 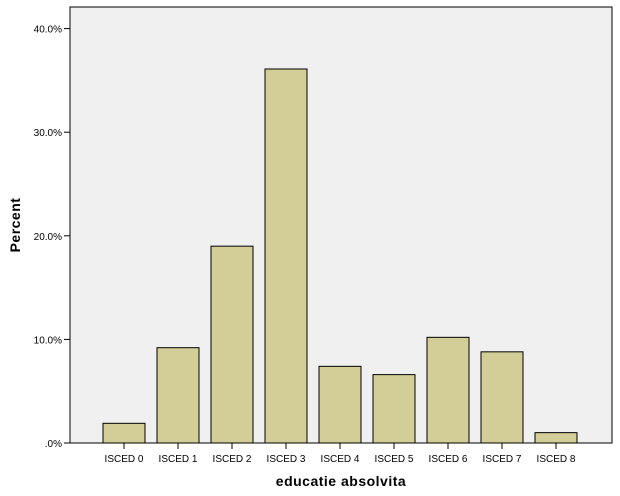 I want to click on y-tick-label: 10.0%, so click(x=48, y=340).